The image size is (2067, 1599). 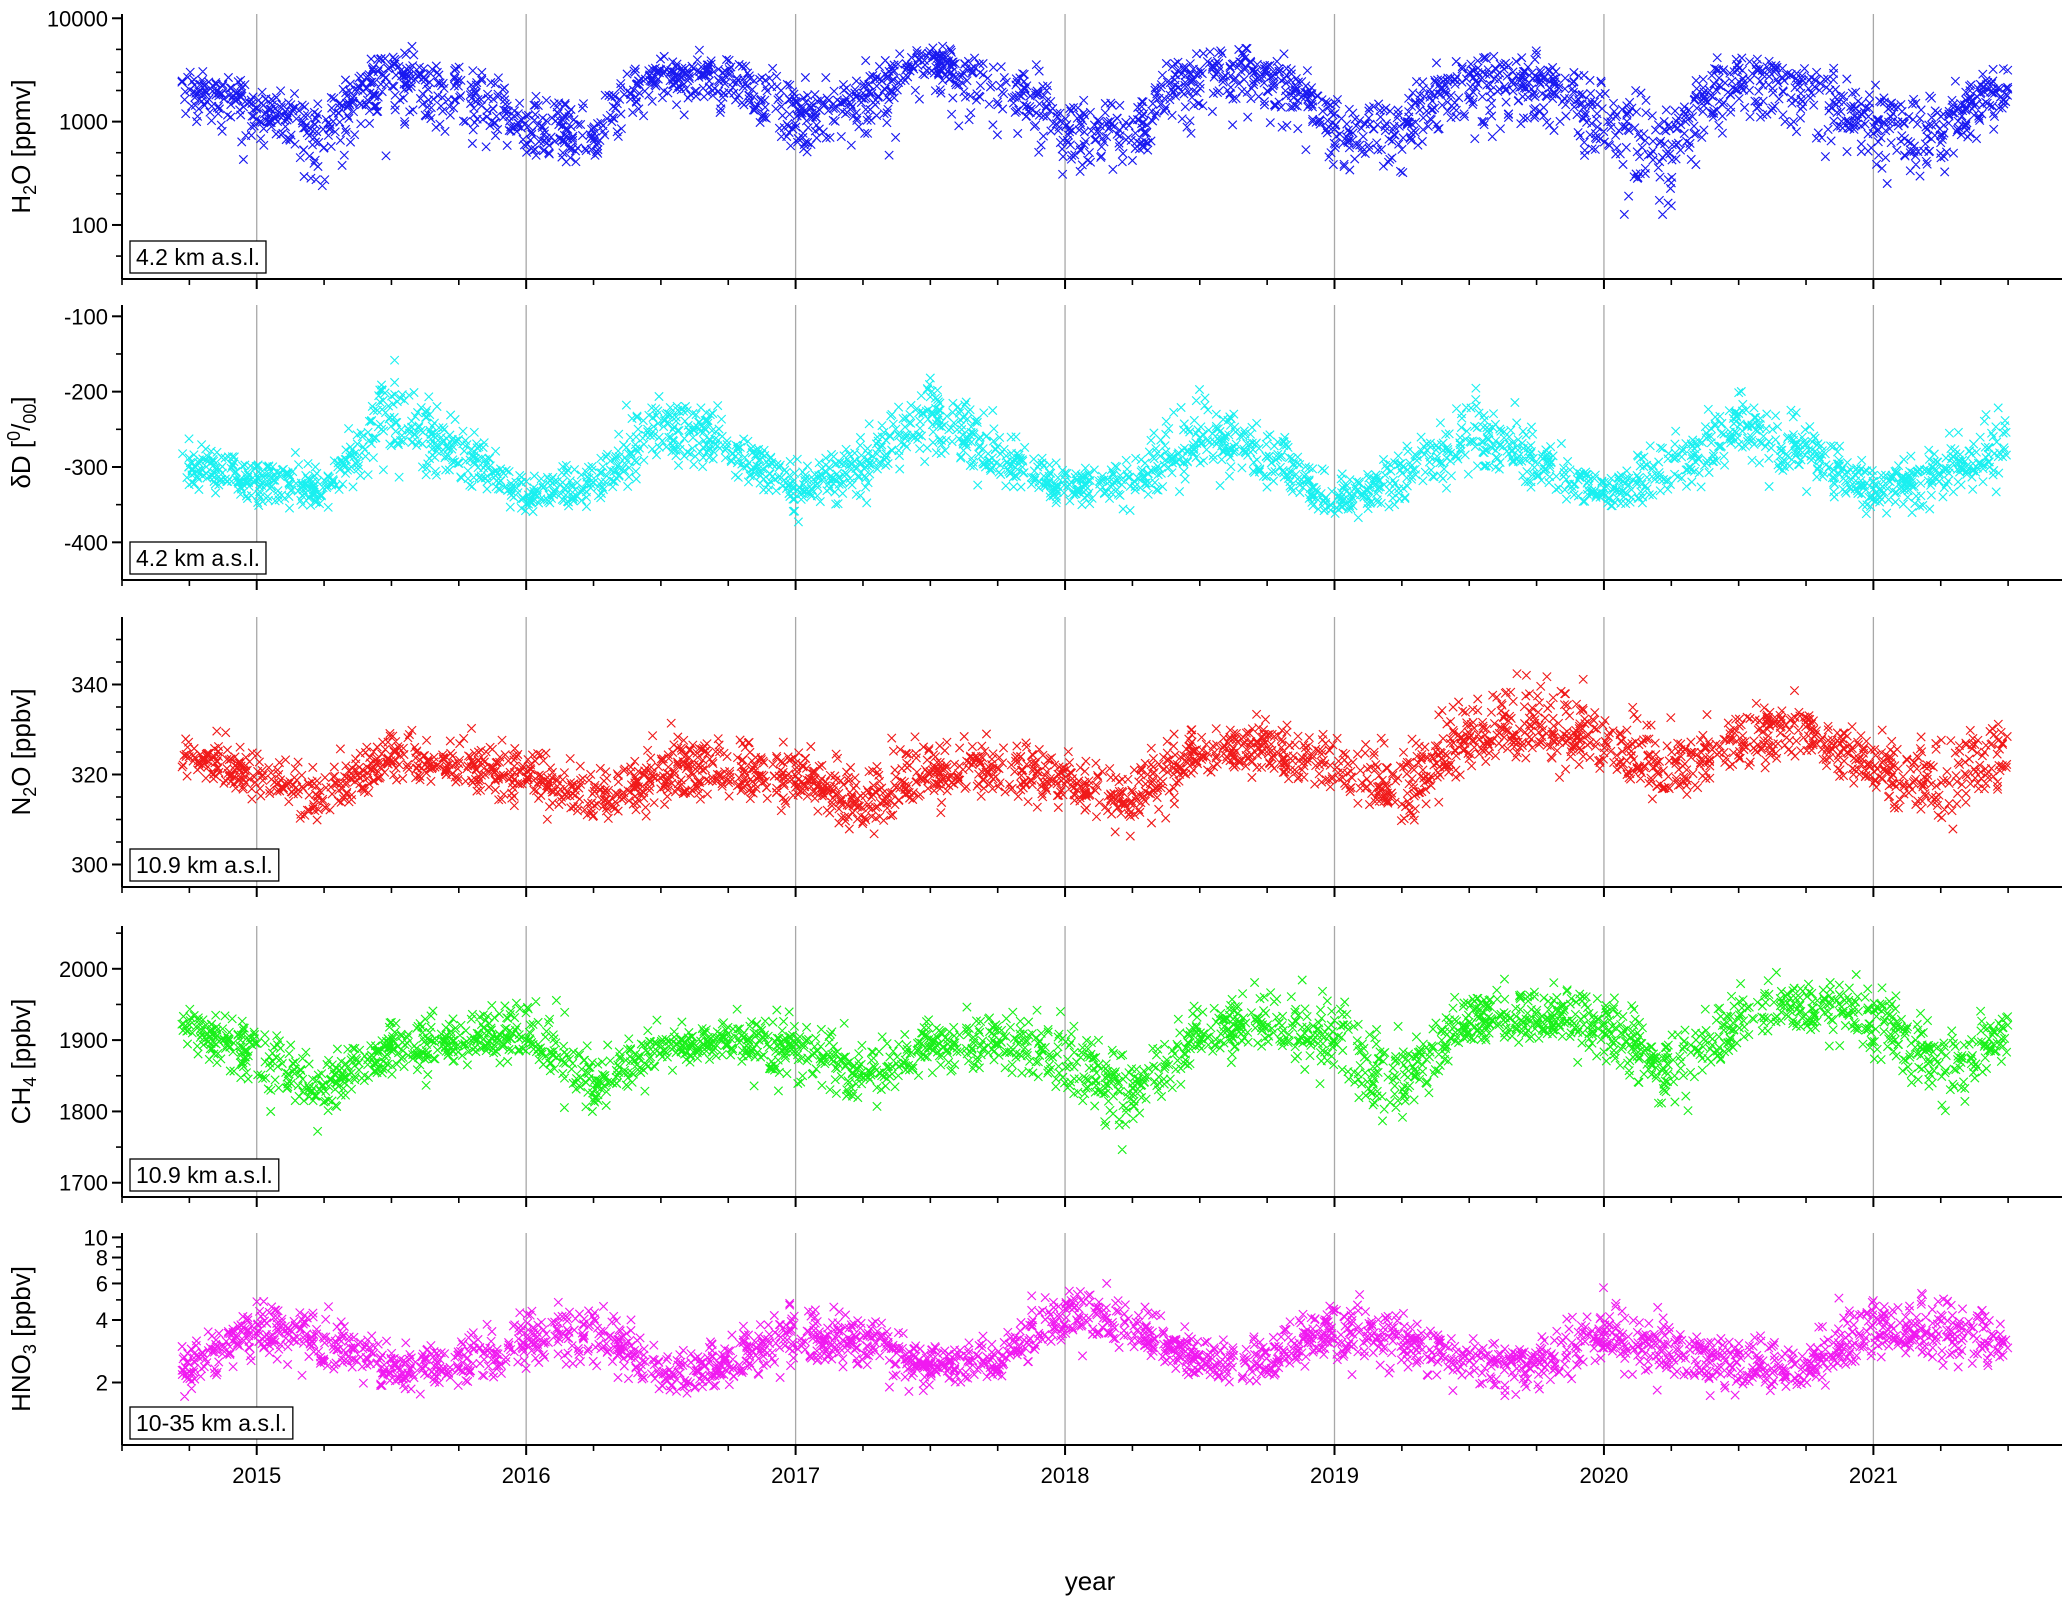 I want to click on x-tick-label: 2019, so click(x=1334, y=1475).